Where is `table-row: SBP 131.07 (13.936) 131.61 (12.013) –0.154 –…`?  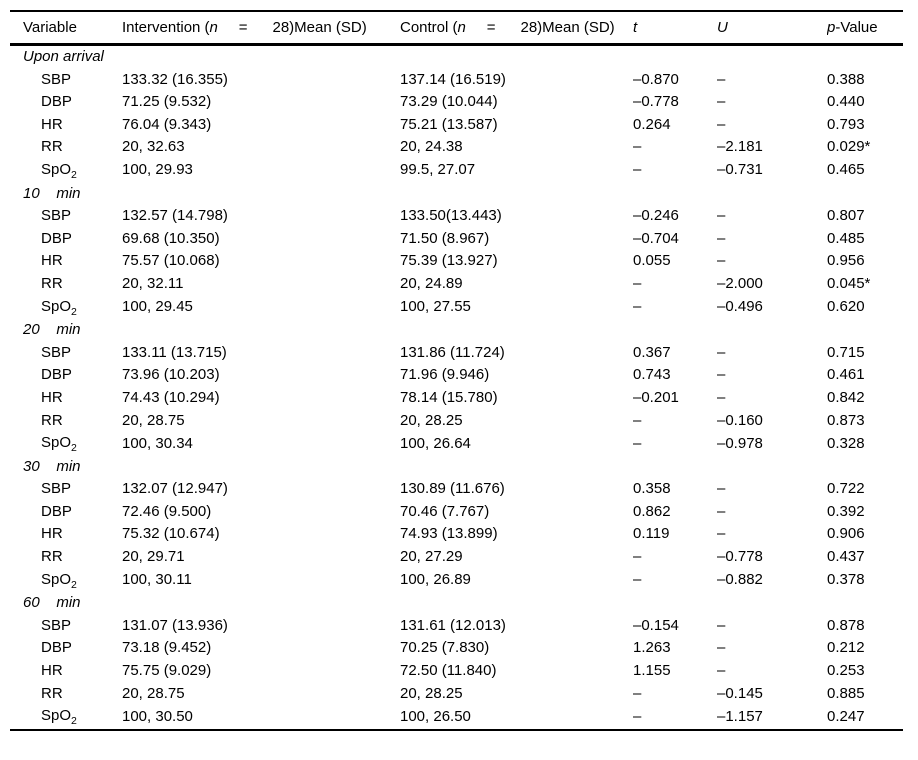
table-row: SBP 131.07 (13.936) 131.61 (12.013) –0.154 –… is located at coordinates (456, 626).